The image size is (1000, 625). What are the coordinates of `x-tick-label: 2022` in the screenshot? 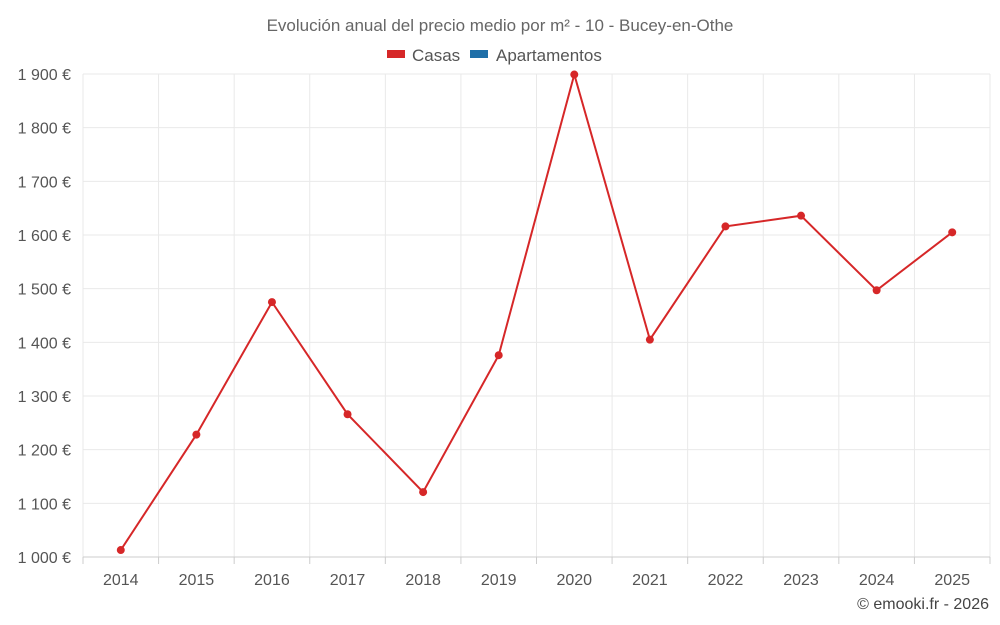 It's located at (726, 580).